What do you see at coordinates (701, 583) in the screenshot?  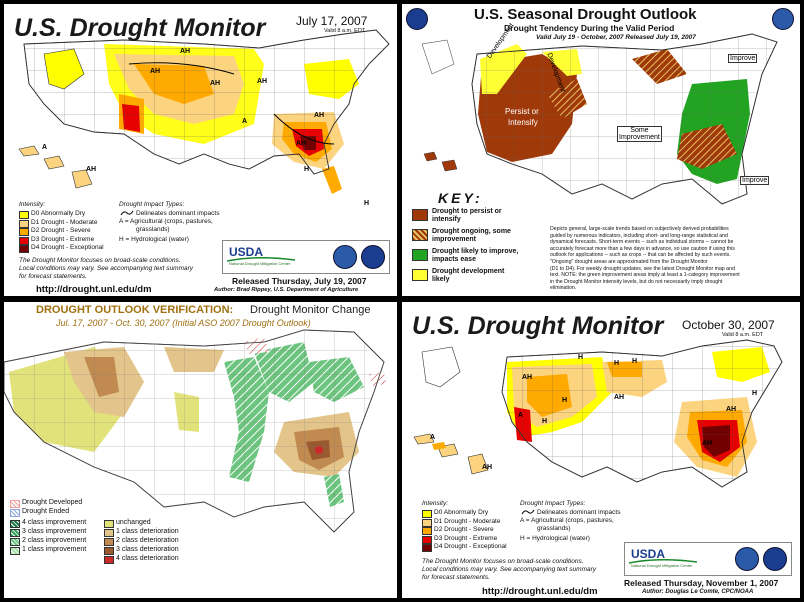 I see `released-date: Released Thursday, November 1, 2007` at bounding box center [701, 583].